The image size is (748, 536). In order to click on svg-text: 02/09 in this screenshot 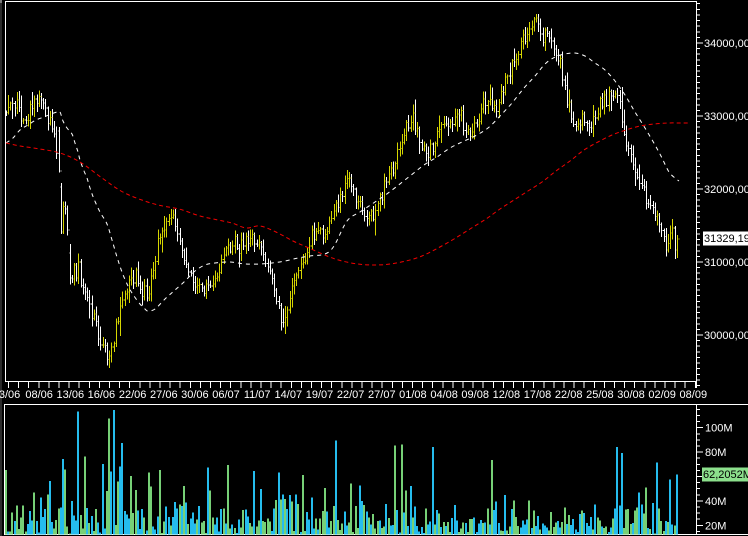, I will do `click(662, 395)`.